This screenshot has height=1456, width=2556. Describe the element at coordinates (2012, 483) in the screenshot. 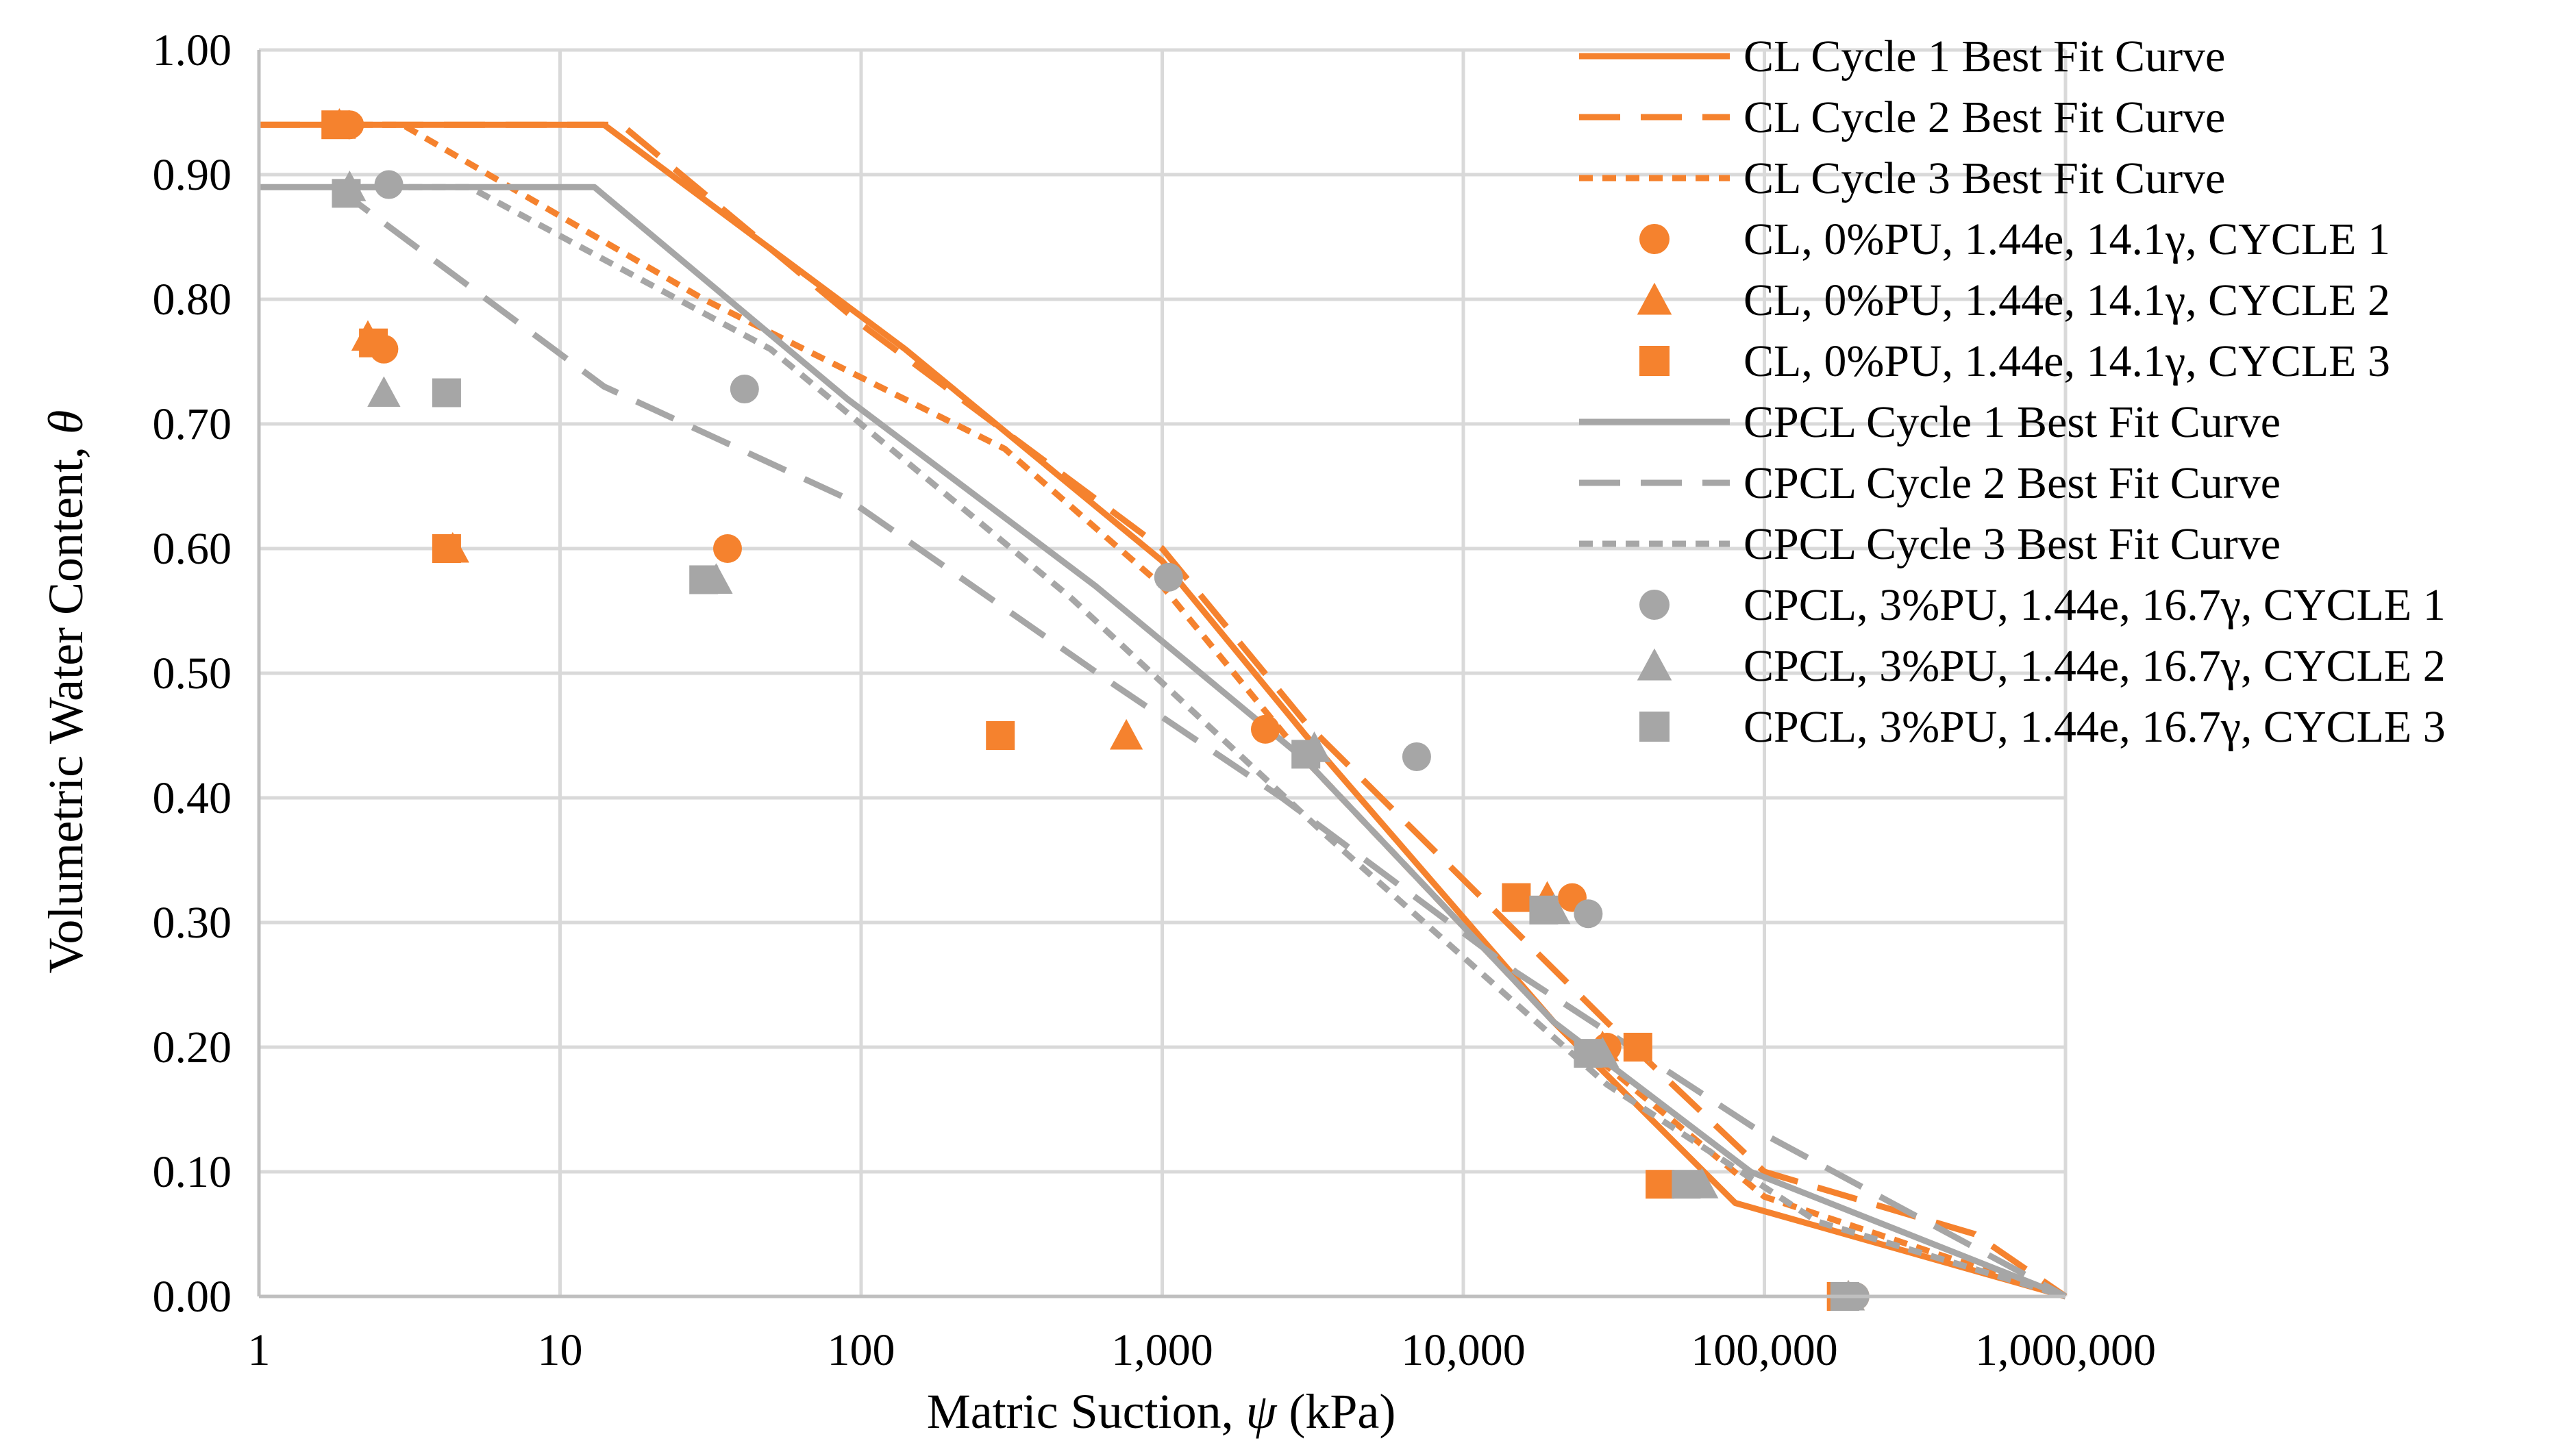

I see `legend-label: CPCL Cycle 2 Best Fit Curve` at that location.